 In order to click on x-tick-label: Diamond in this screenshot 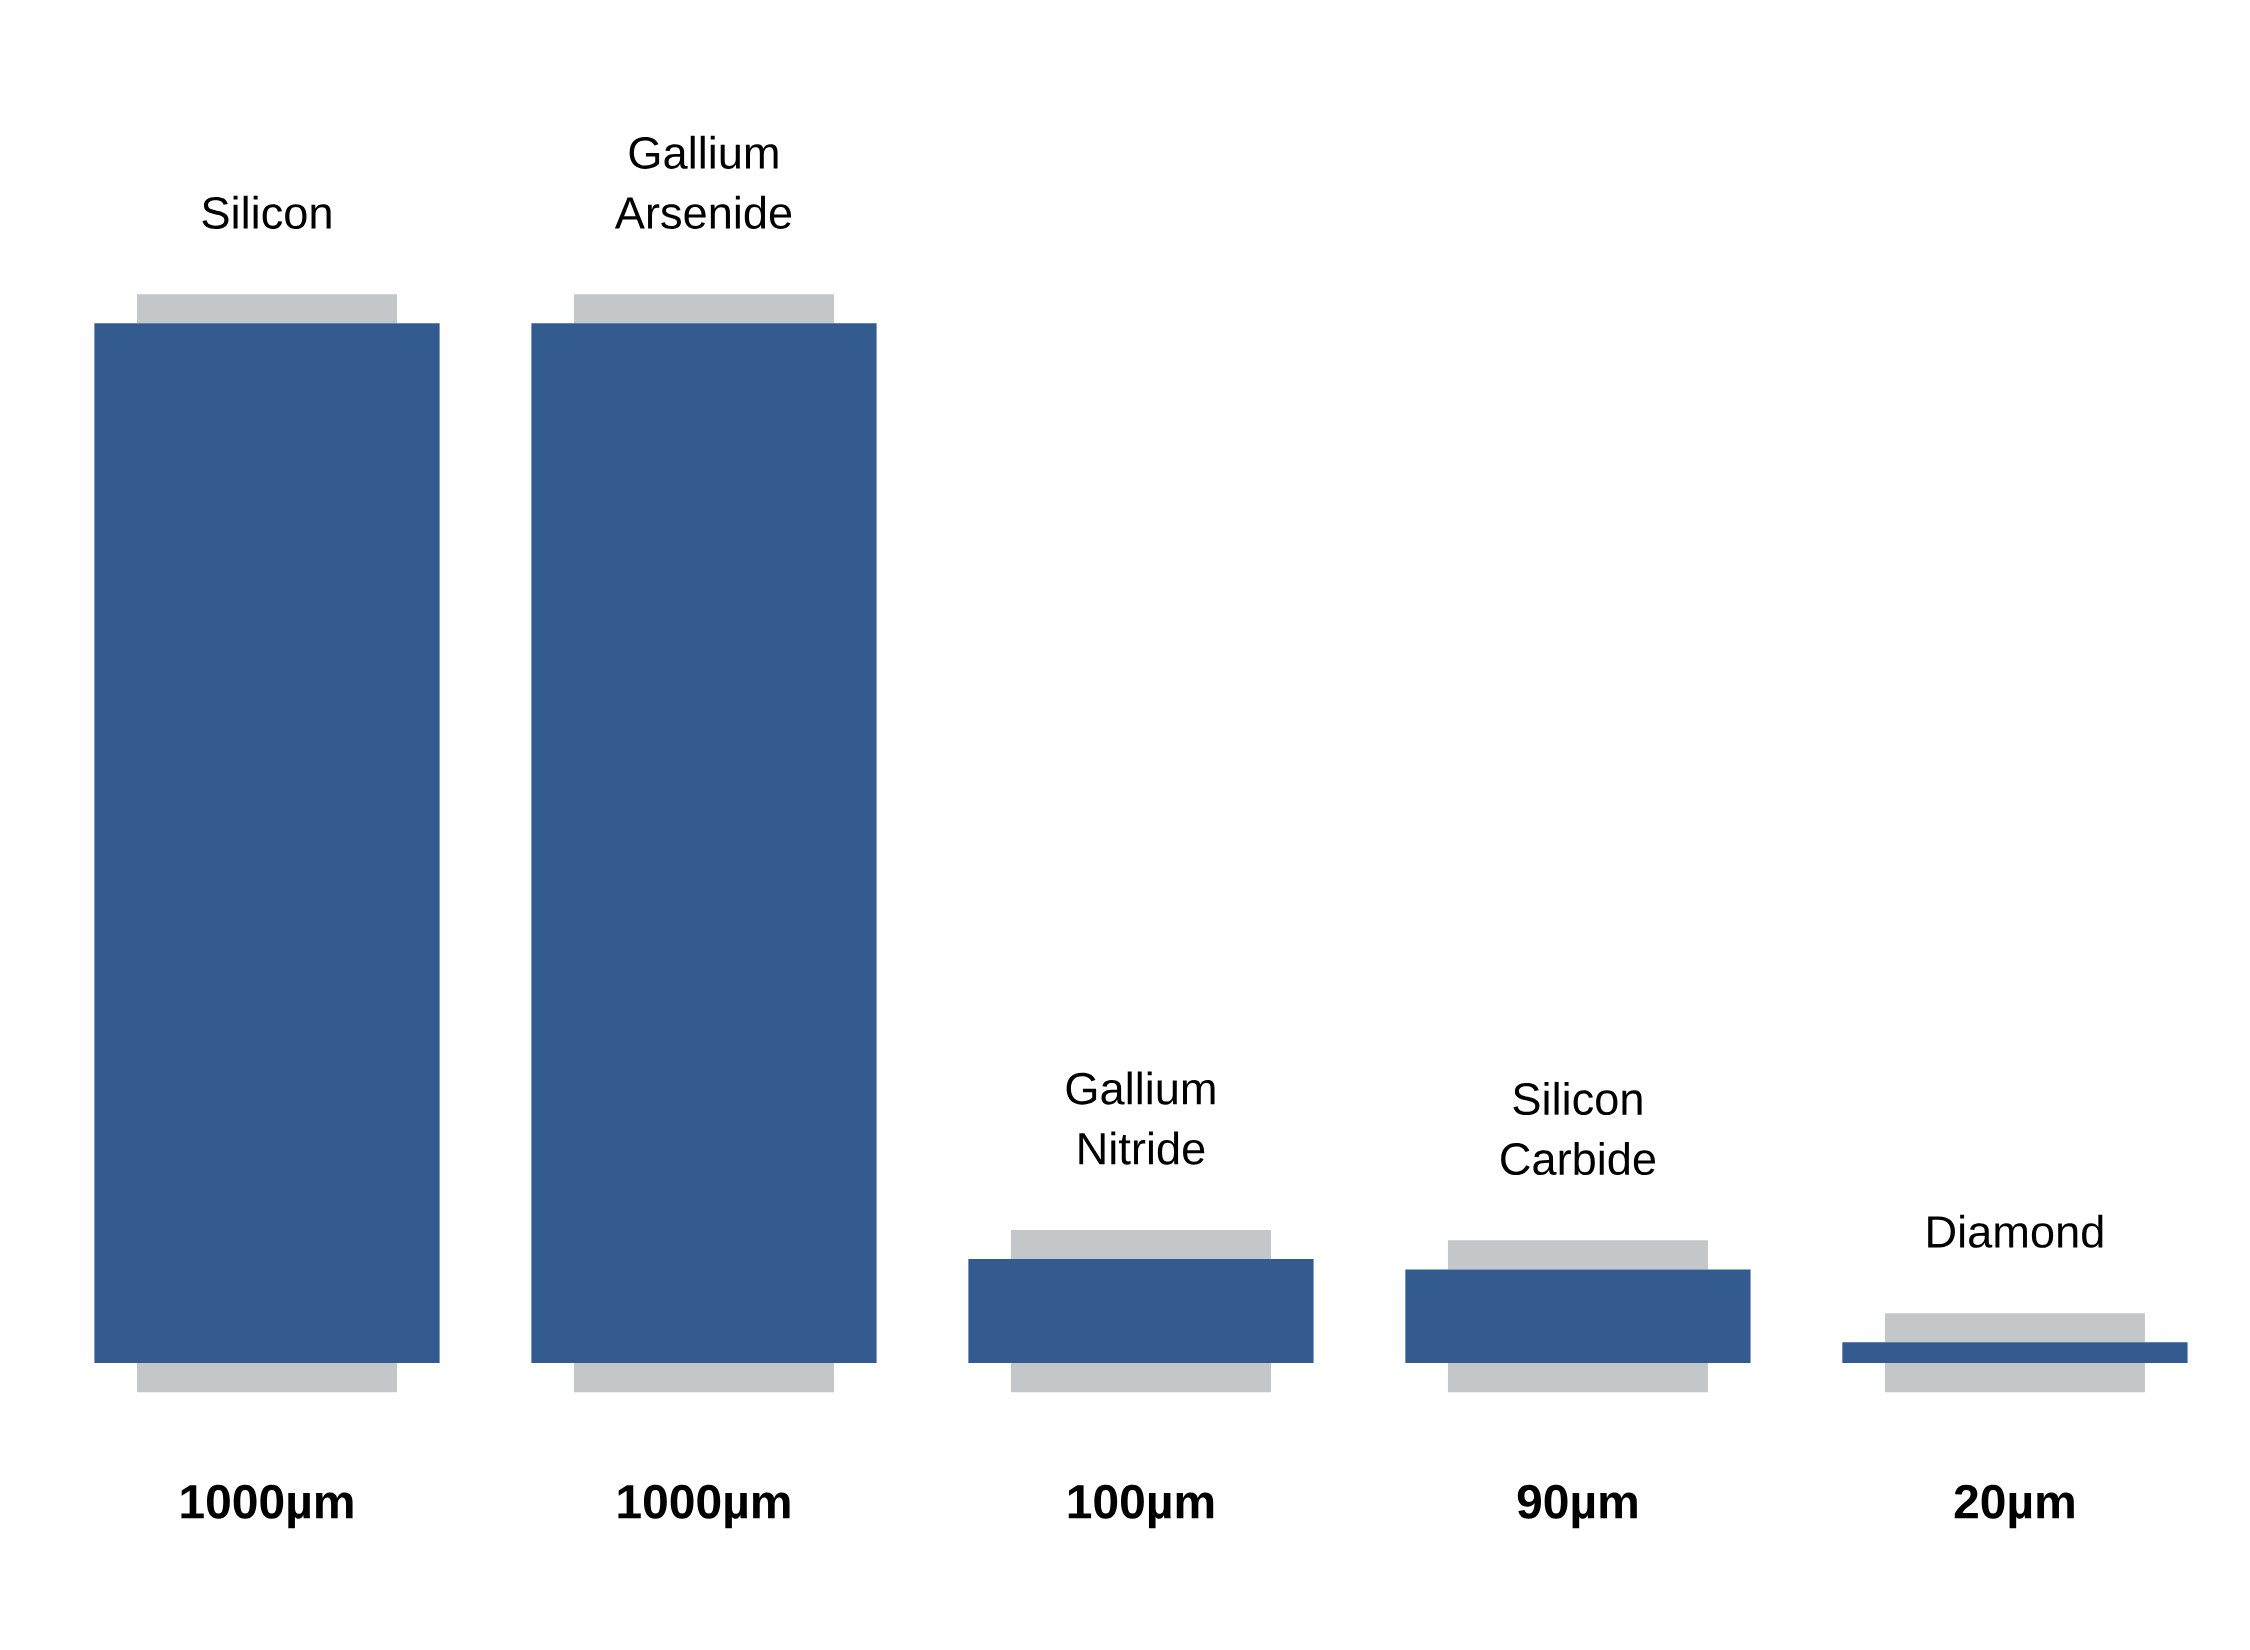, I will do `click(2015, 1231)`.